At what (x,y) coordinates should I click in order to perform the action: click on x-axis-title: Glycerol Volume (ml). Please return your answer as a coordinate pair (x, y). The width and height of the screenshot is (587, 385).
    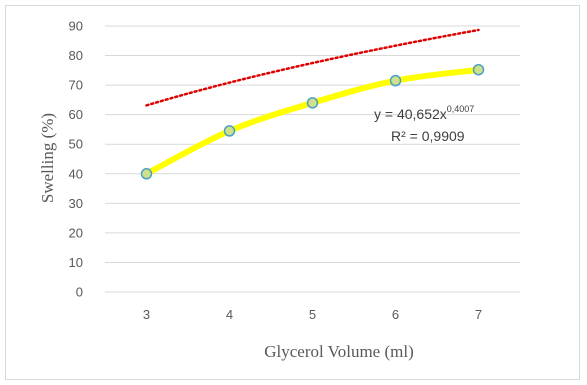
    Looking at the image, I should click on (339, 351).